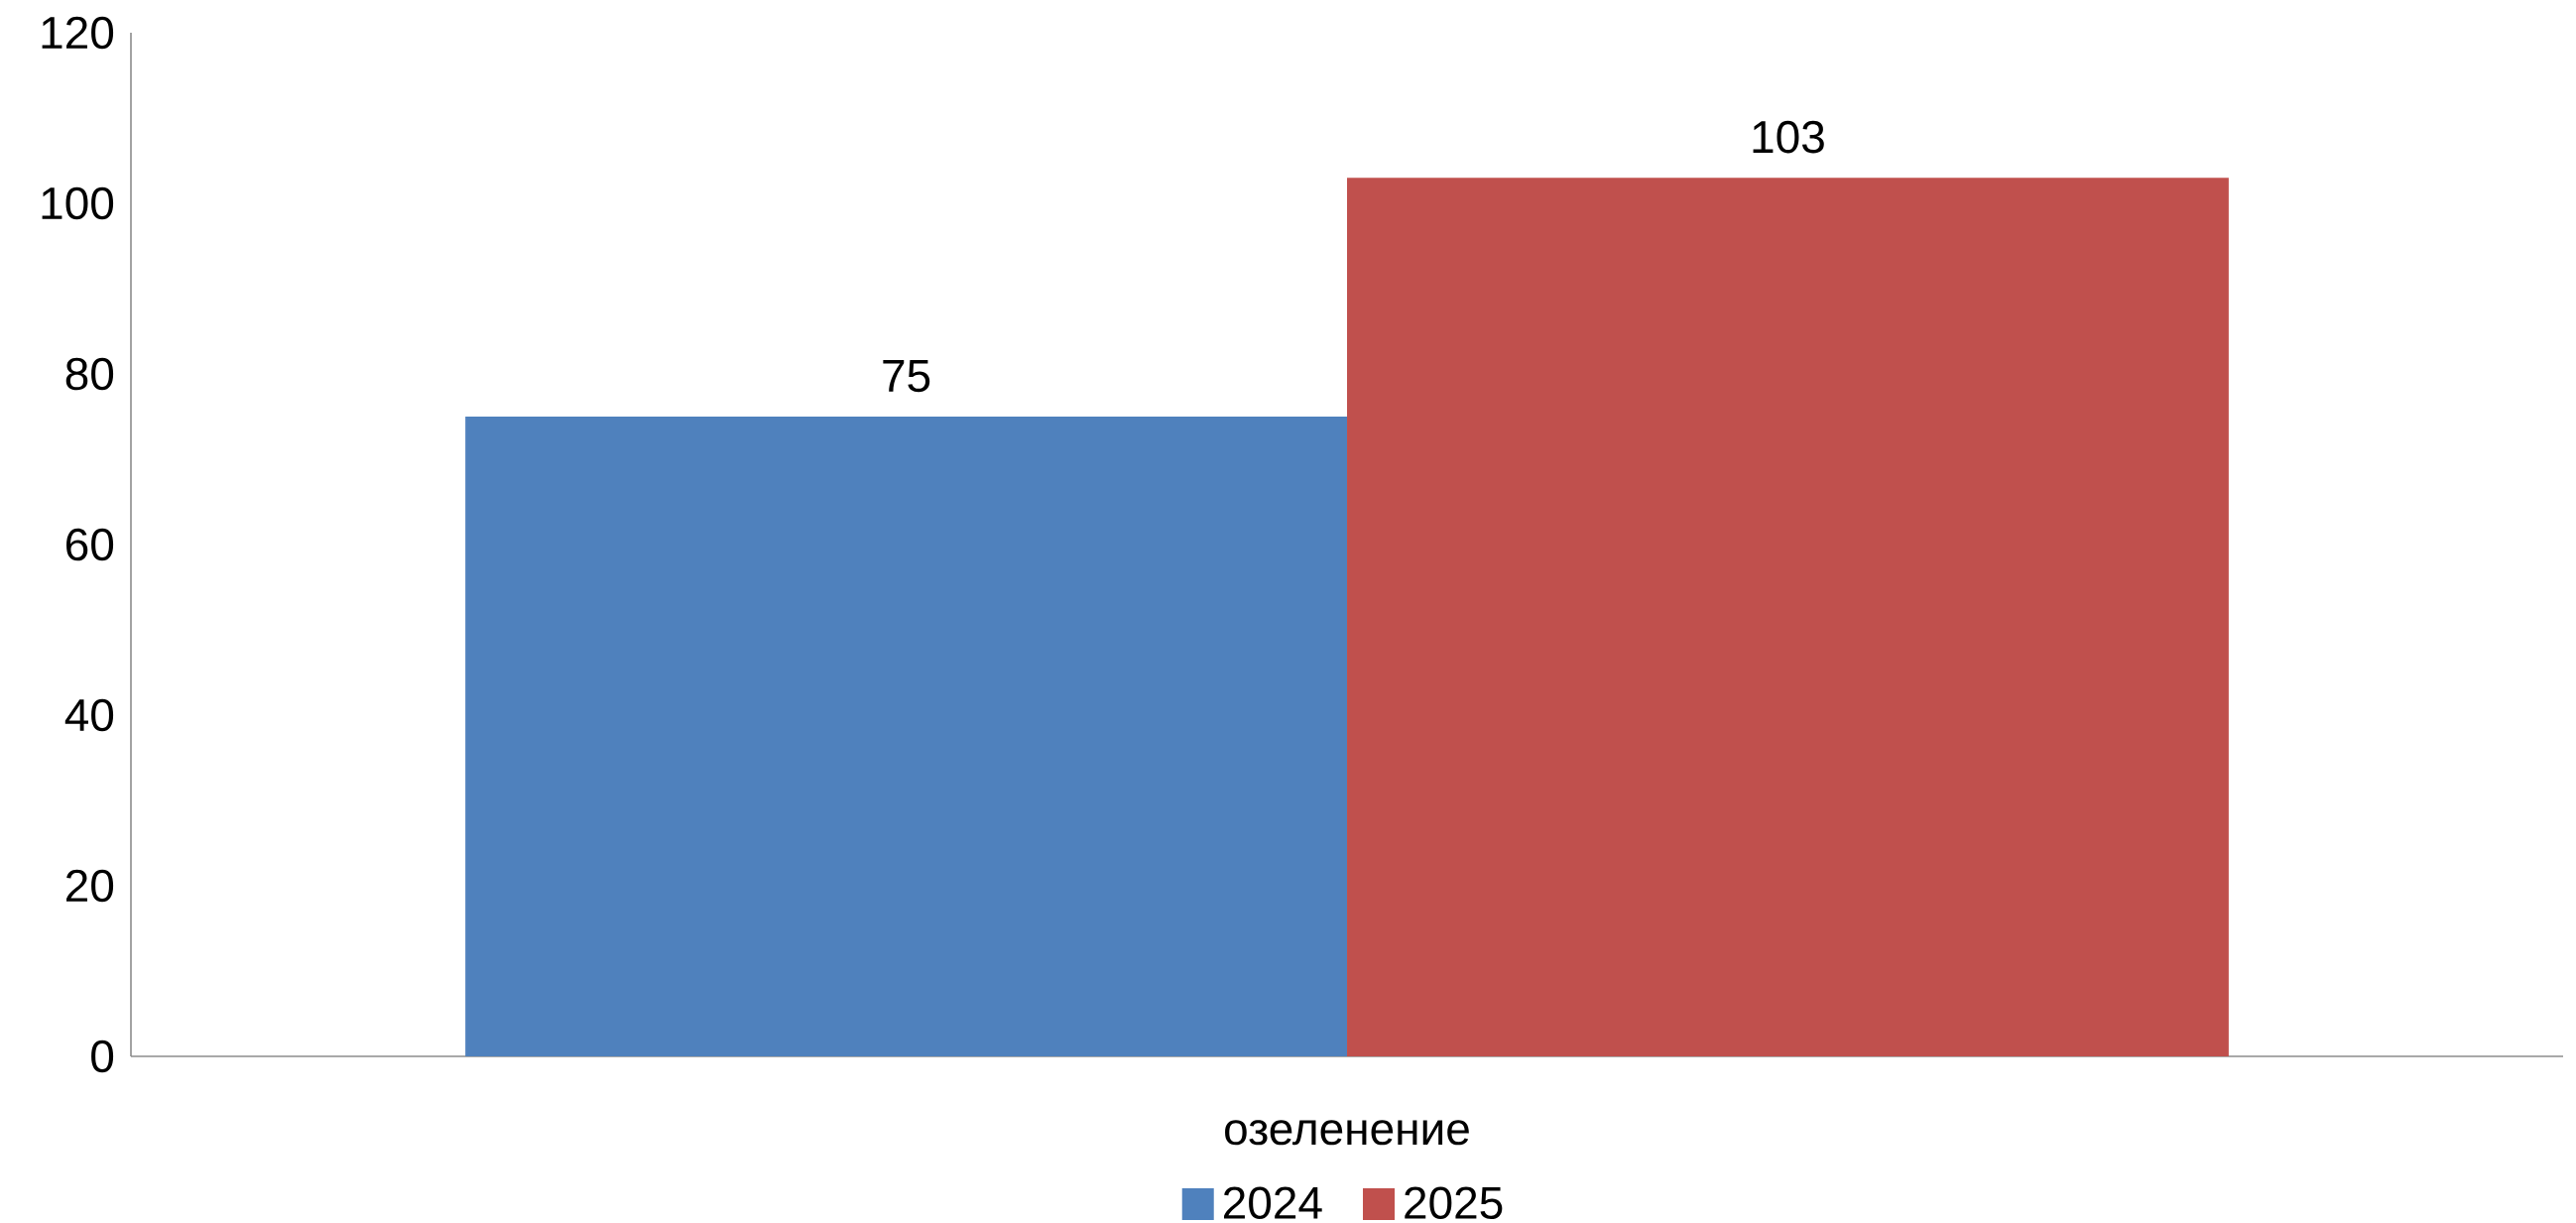 This screenshot has height=1223, width=2576. Describe the element at coordinates (78, 33) in the screenshot. I see `y-tick-label: 120` at that location.